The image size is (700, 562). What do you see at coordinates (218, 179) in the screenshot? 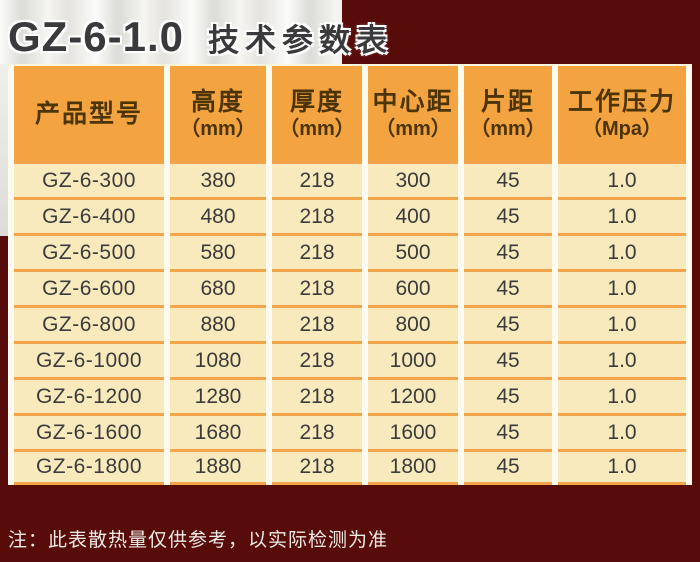
I see `value-cell: 380` at bounding box center [218, 179].